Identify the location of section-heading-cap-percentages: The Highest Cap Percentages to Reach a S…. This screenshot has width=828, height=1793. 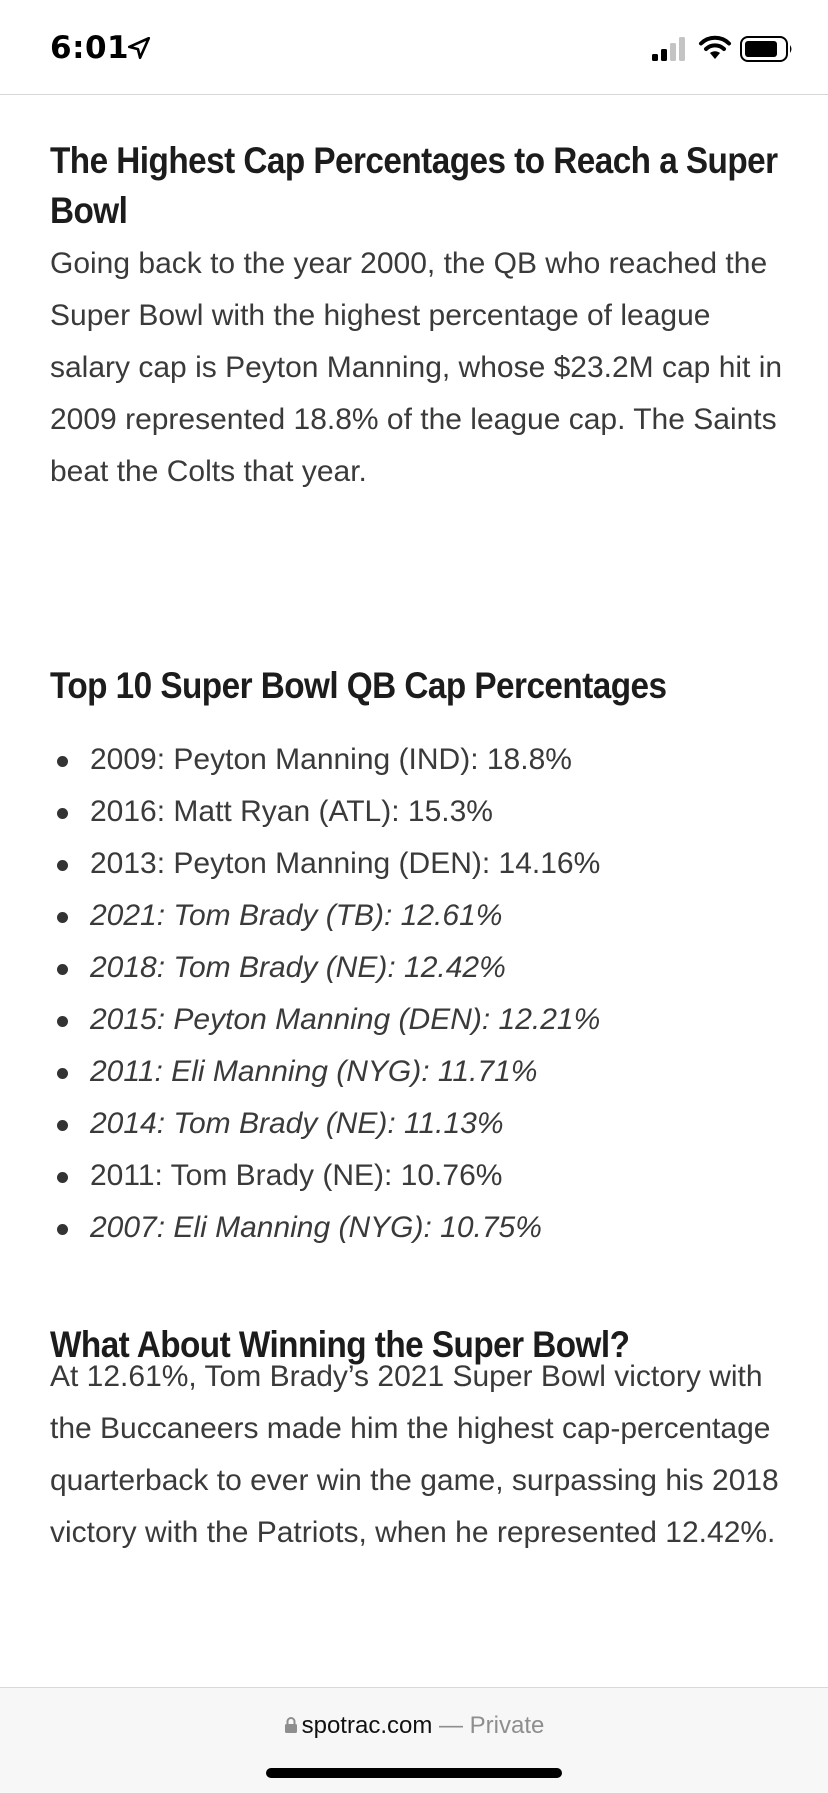
(414, 185).